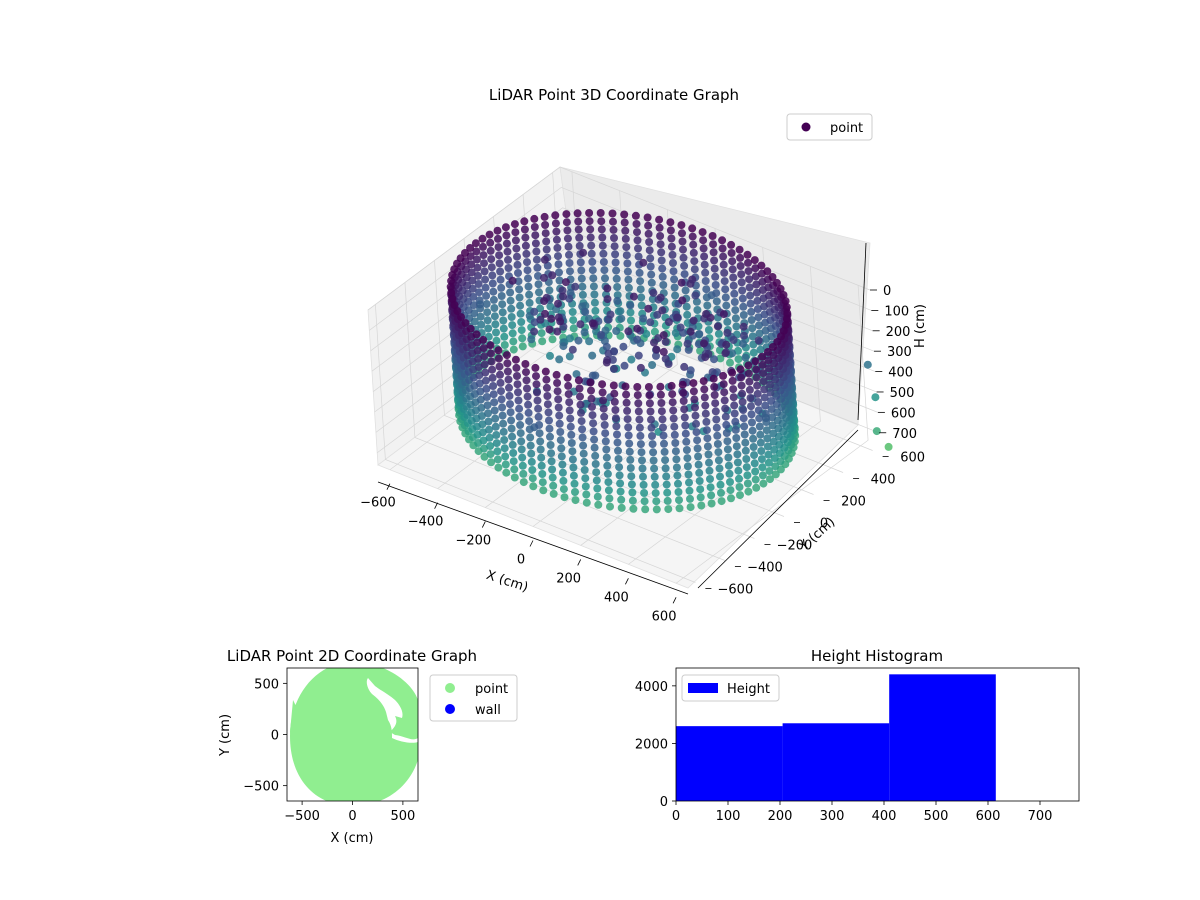  What do you see at coordinates (275, 736) in the screenshot?
I see `y-tick-label-2d: 0` at bounding box center [275, 736].